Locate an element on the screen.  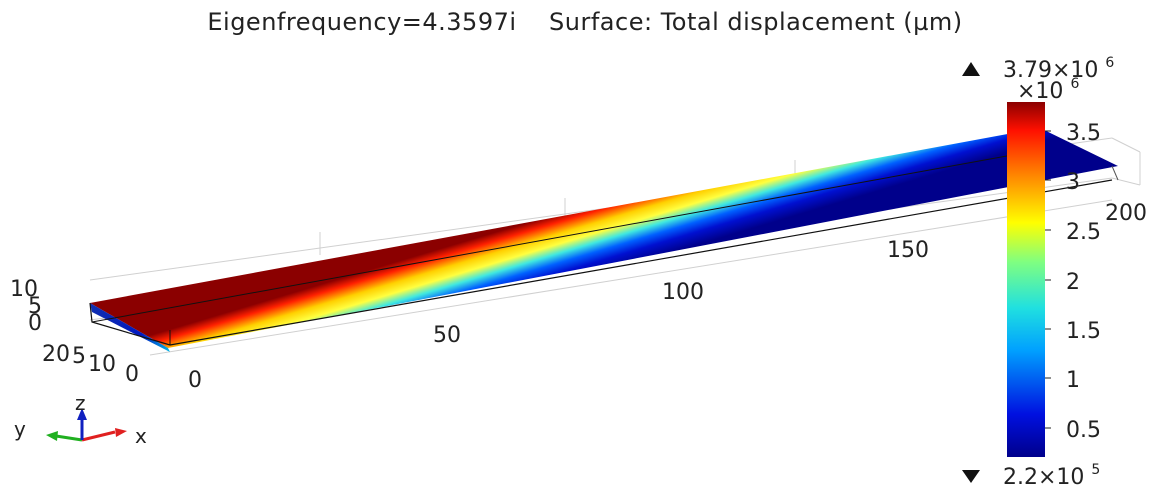
y-tick-overlap: 5 is located at coordinates (79, 356).